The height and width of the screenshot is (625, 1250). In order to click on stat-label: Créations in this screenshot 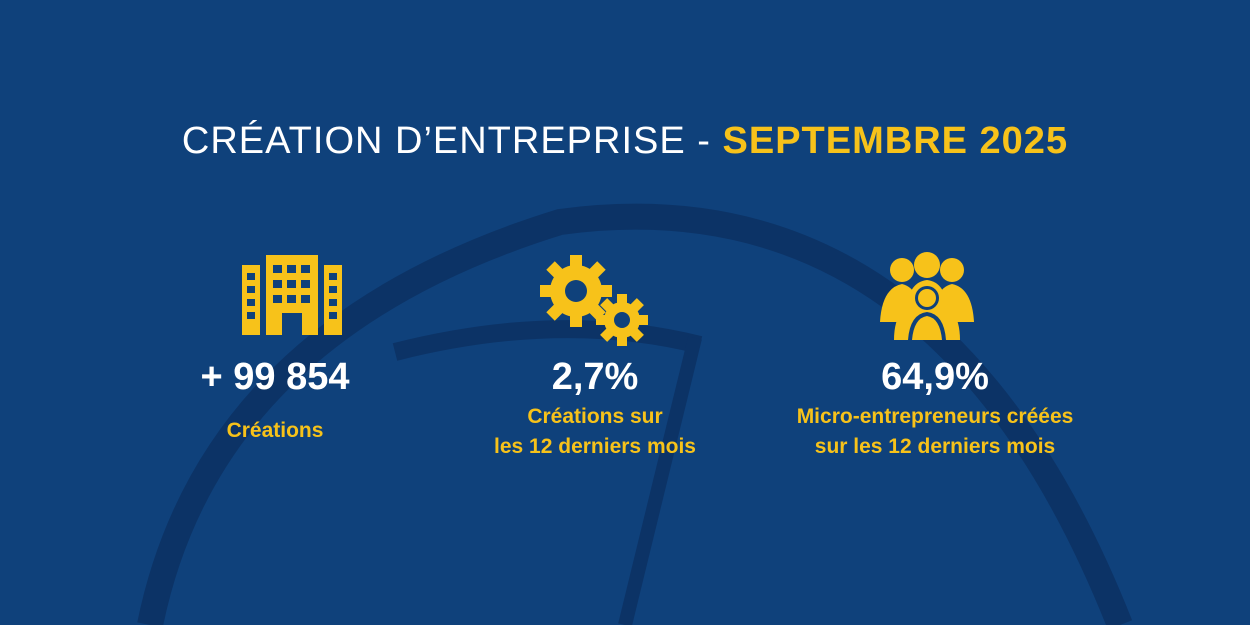, I will do `click(275, 431)`.